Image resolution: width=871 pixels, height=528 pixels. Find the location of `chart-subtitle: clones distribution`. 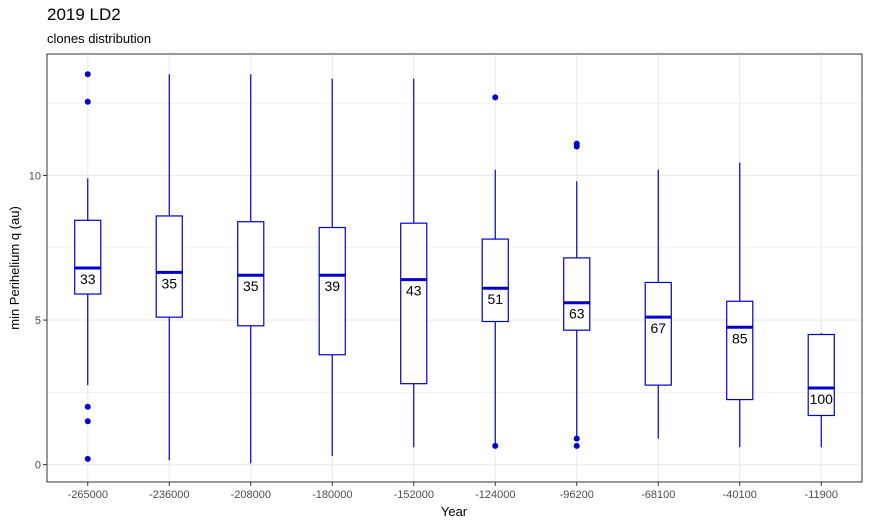

chart-subtitle: clones distribution is located at coordinates (99, 38).